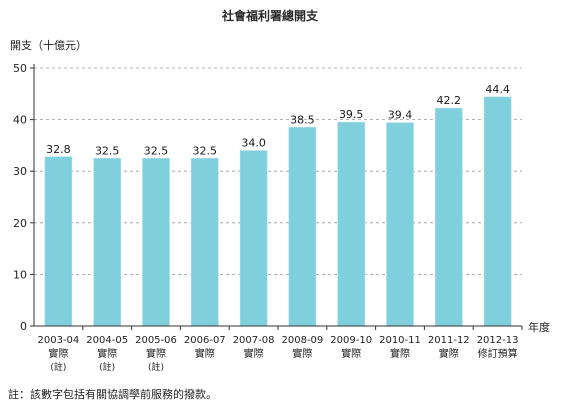  What do you see at coordinates (156, 353) in the screenshot?
I see `x-note-2005-06-0: 實際` at bounding box center [156, 353].